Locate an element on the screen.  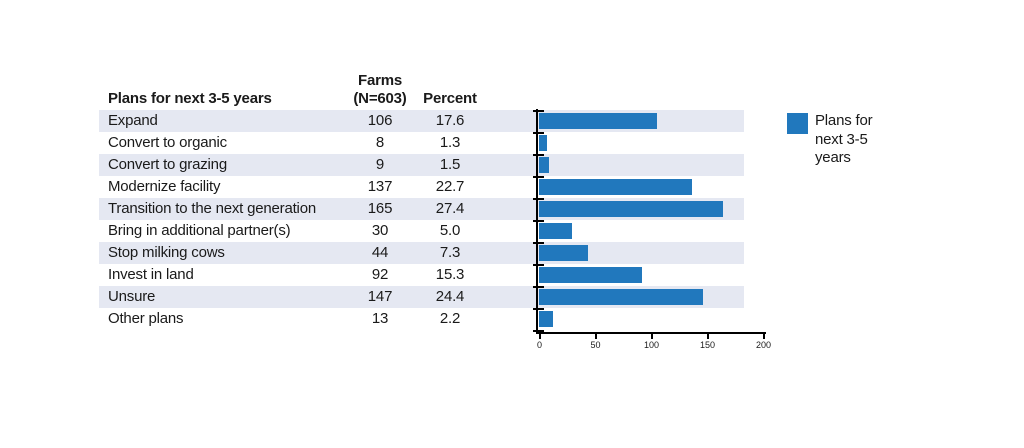
row-farms-value: 165 is located at coordinates (380, 208).